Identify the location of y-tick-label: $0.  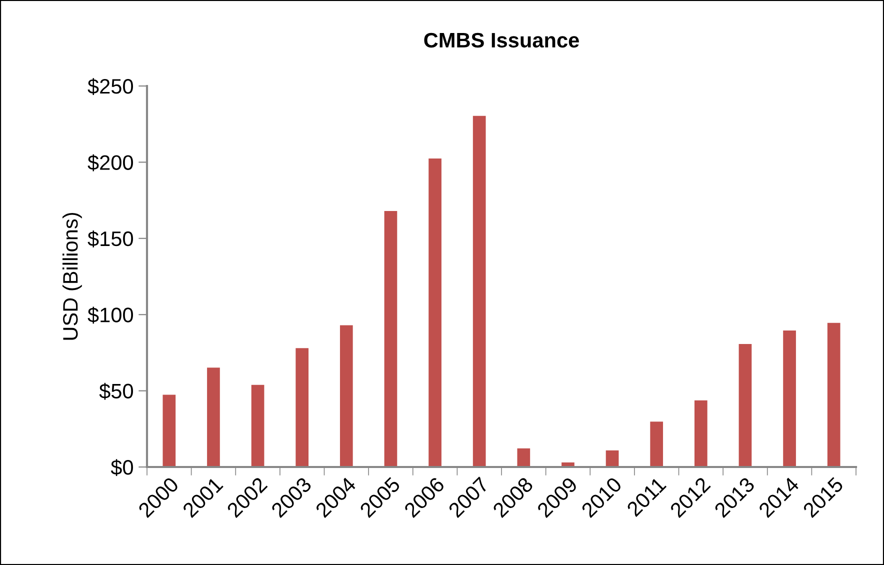
(121, 467).